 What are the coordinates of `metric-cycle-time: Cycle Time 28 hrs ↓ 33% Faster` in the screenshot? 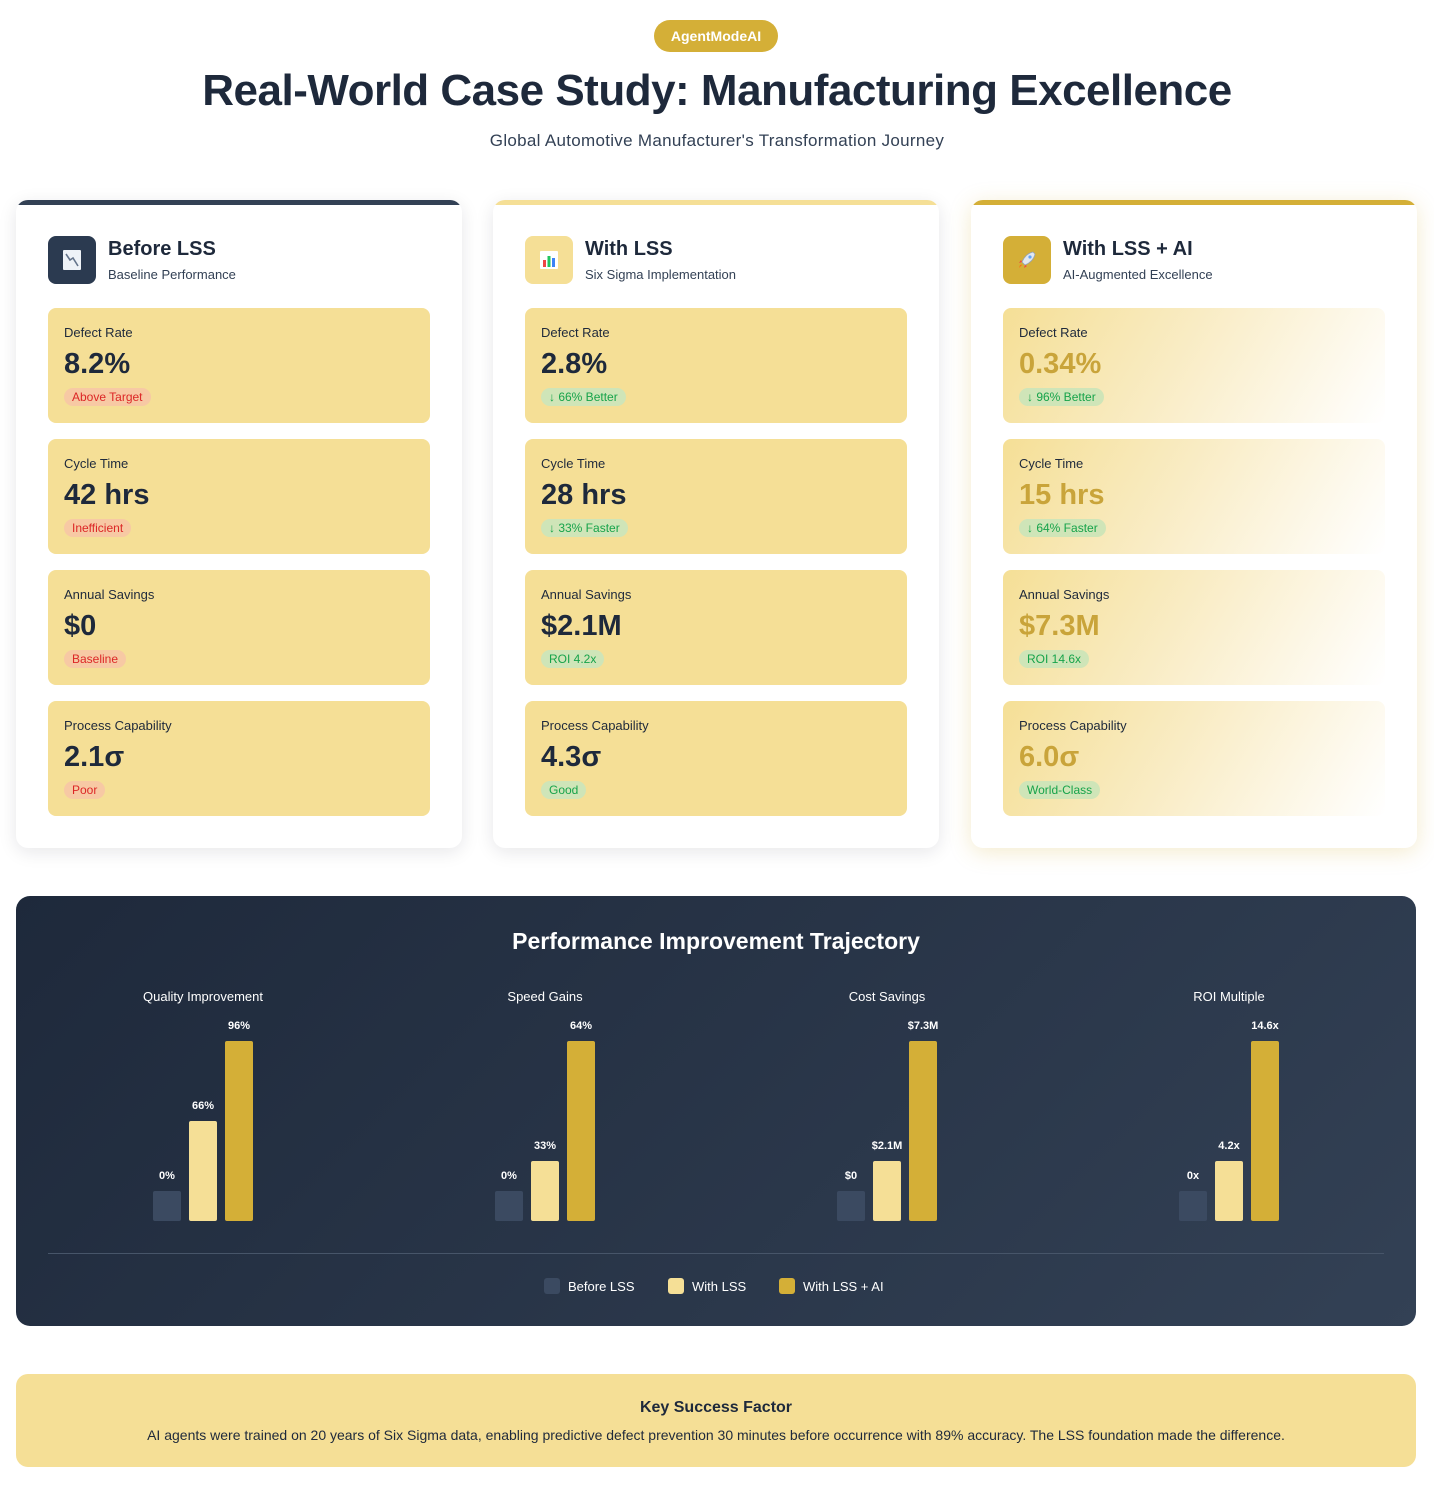 It's located at (716, 496).